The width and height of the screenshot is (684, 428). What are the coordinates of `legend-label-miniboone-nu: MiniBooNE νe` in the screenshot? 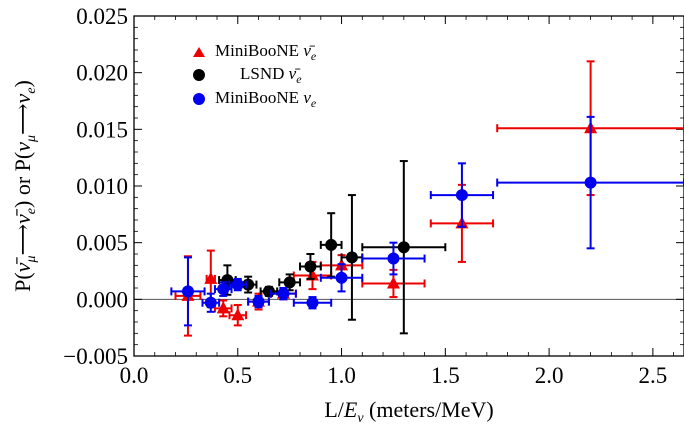 It's located at (266, 99).